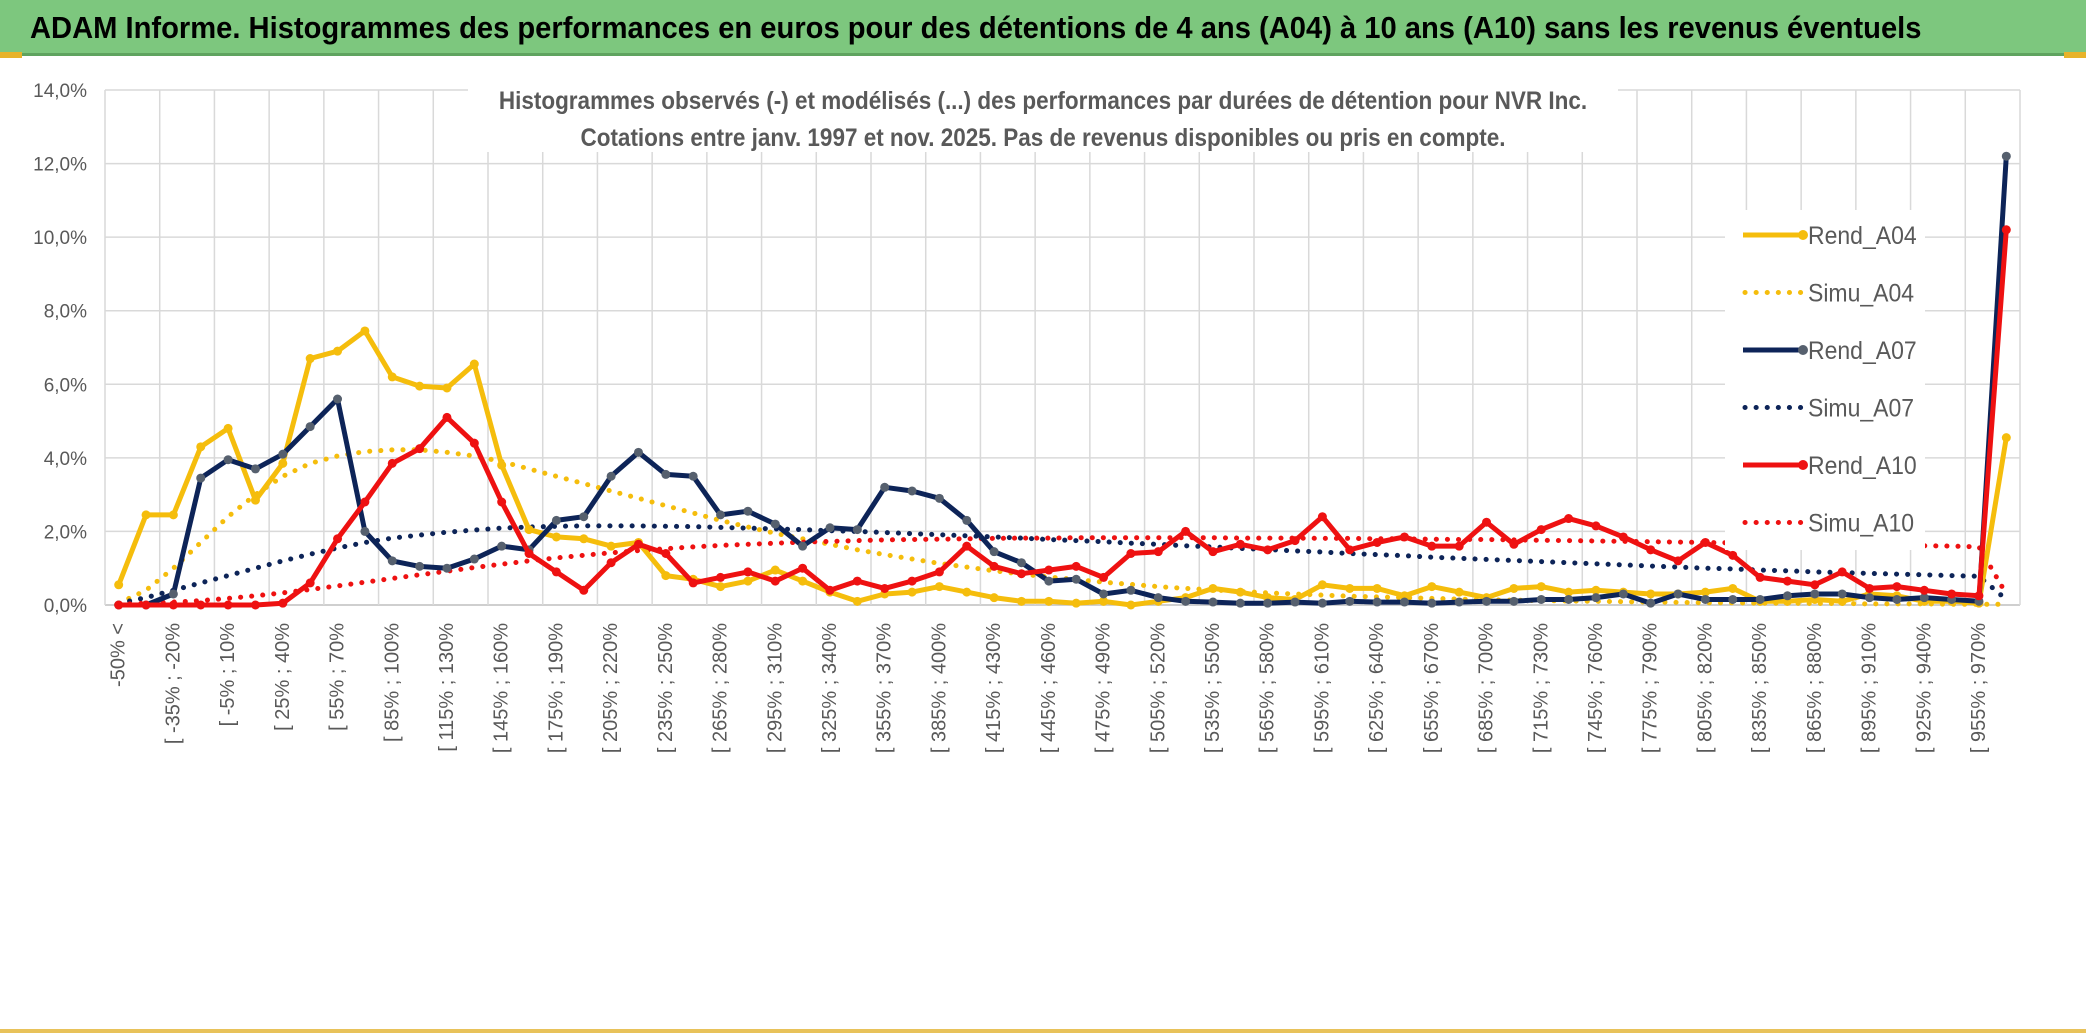  I want to click on x-tick-label: [ 895% ; 910%, so click(1870, 688).